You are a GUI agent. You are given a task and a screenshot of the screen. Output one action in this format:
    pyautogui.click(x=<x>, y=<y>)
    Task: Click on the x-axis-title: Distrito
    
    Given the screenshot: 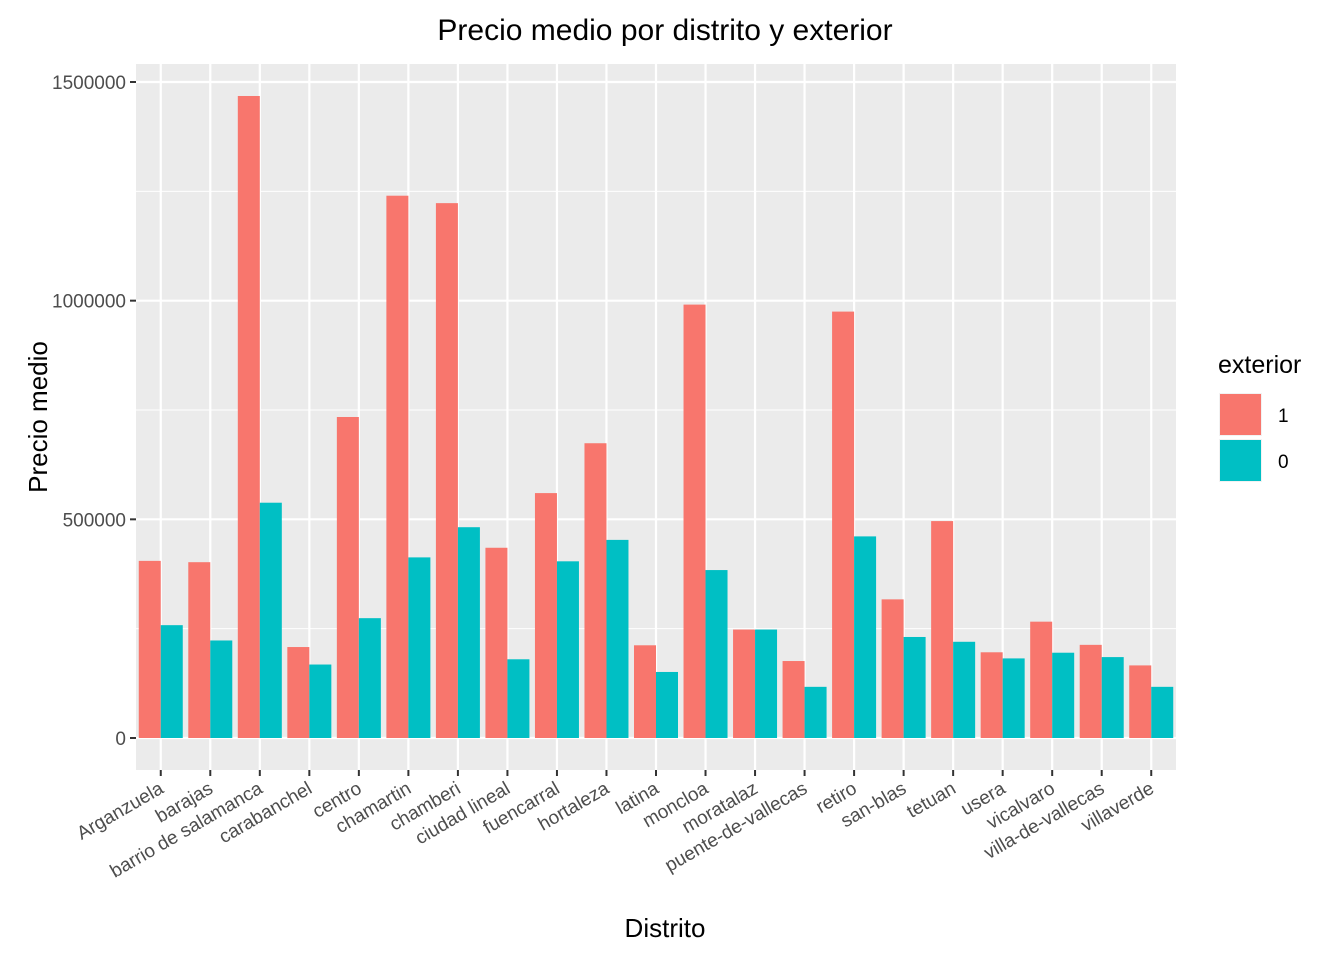 What is the action you would take?
    pyautogui.click(x=665, y=928)
    